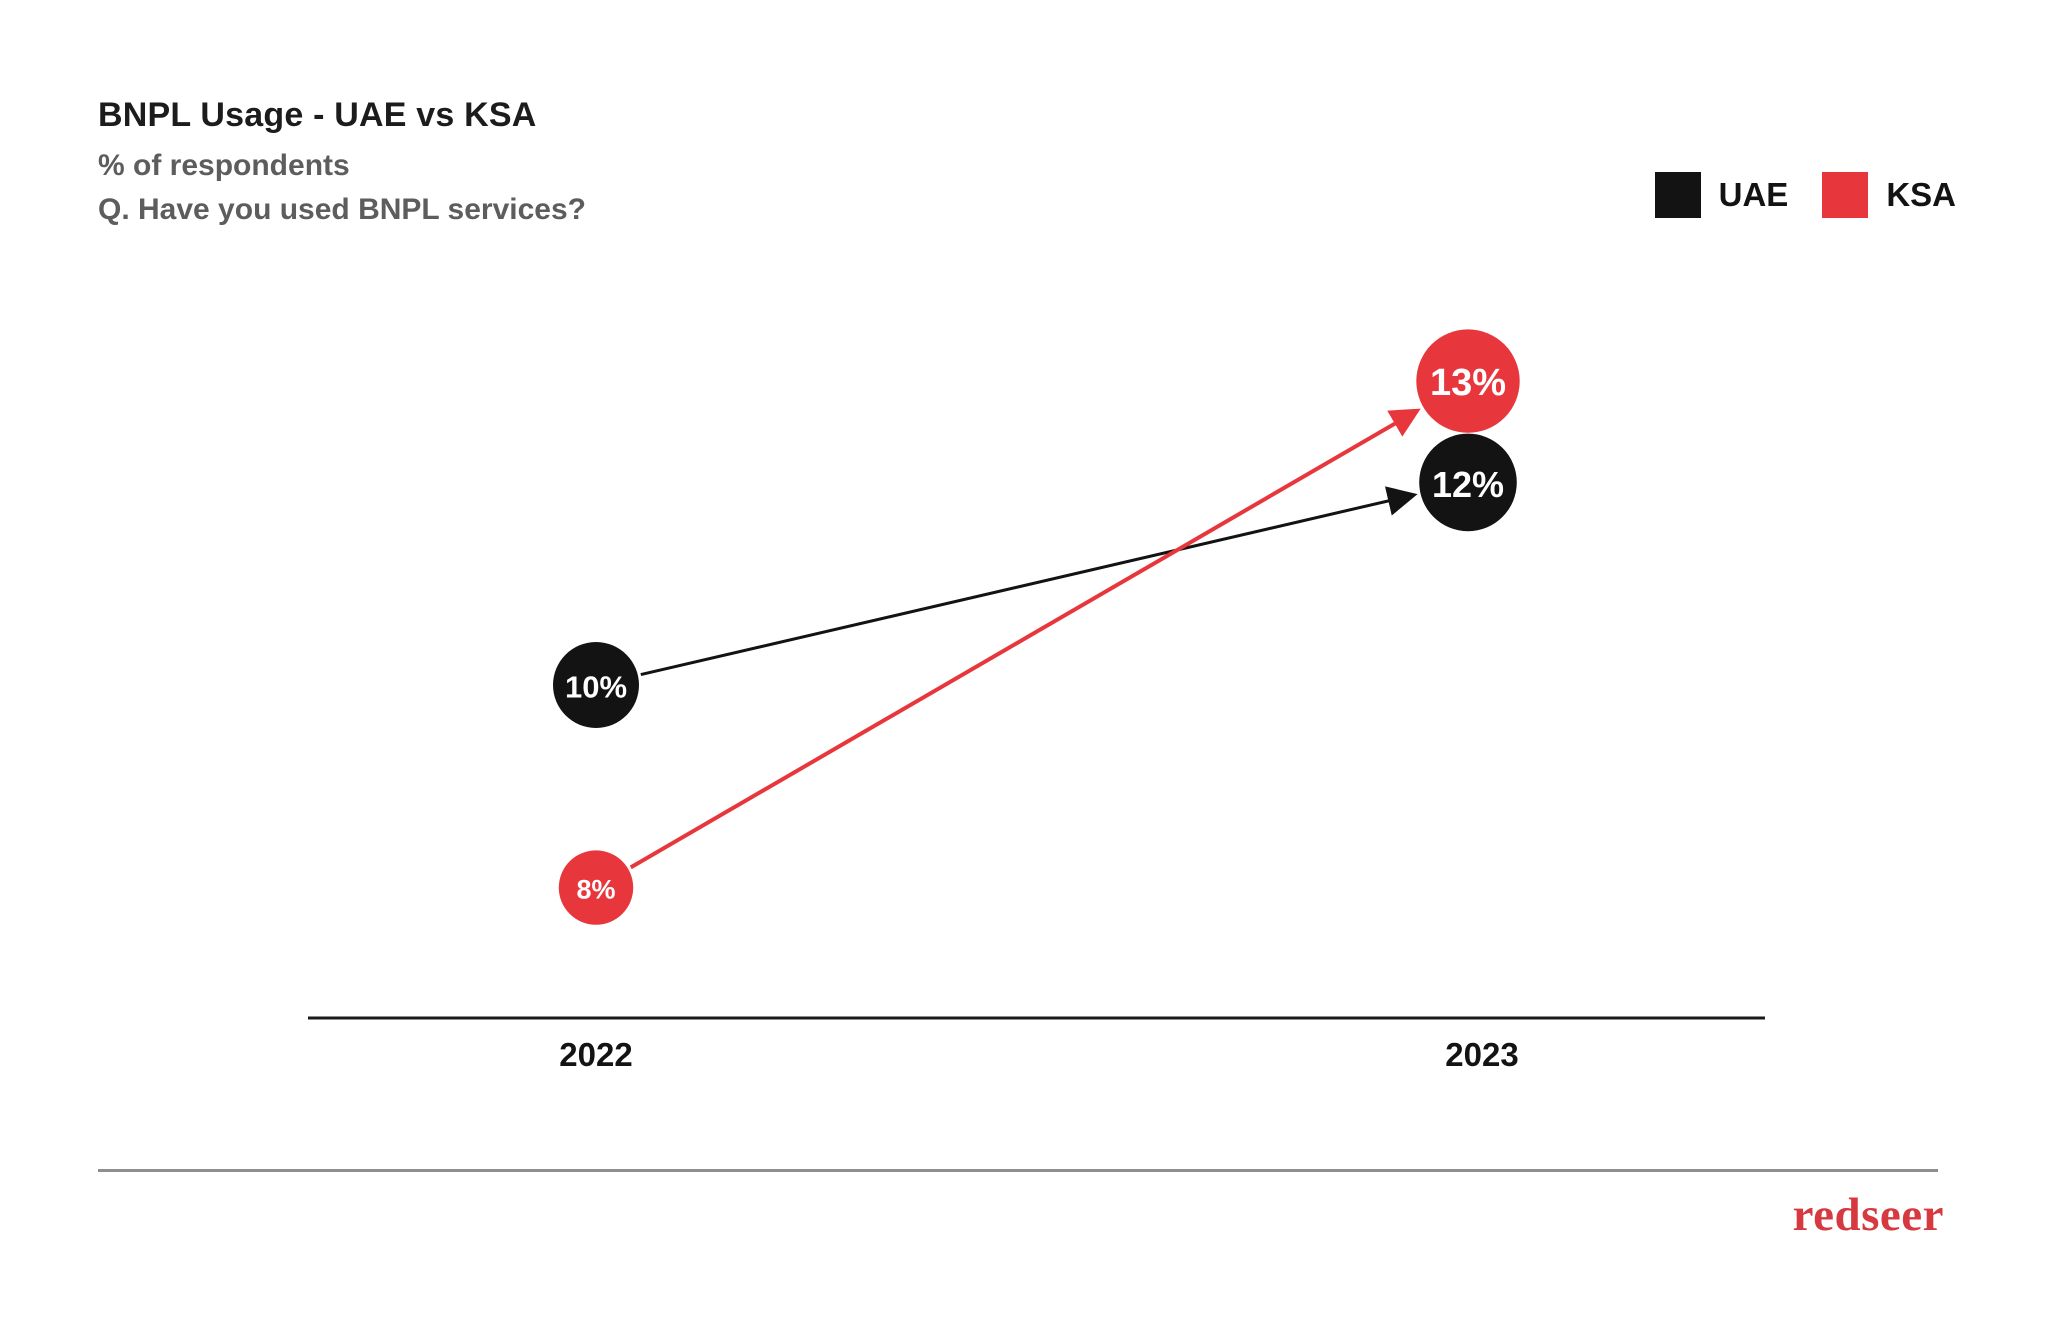 This screenshot has width=2048, height=1319. I want to click on brand-logo: redseer, so click(1868, 1215).